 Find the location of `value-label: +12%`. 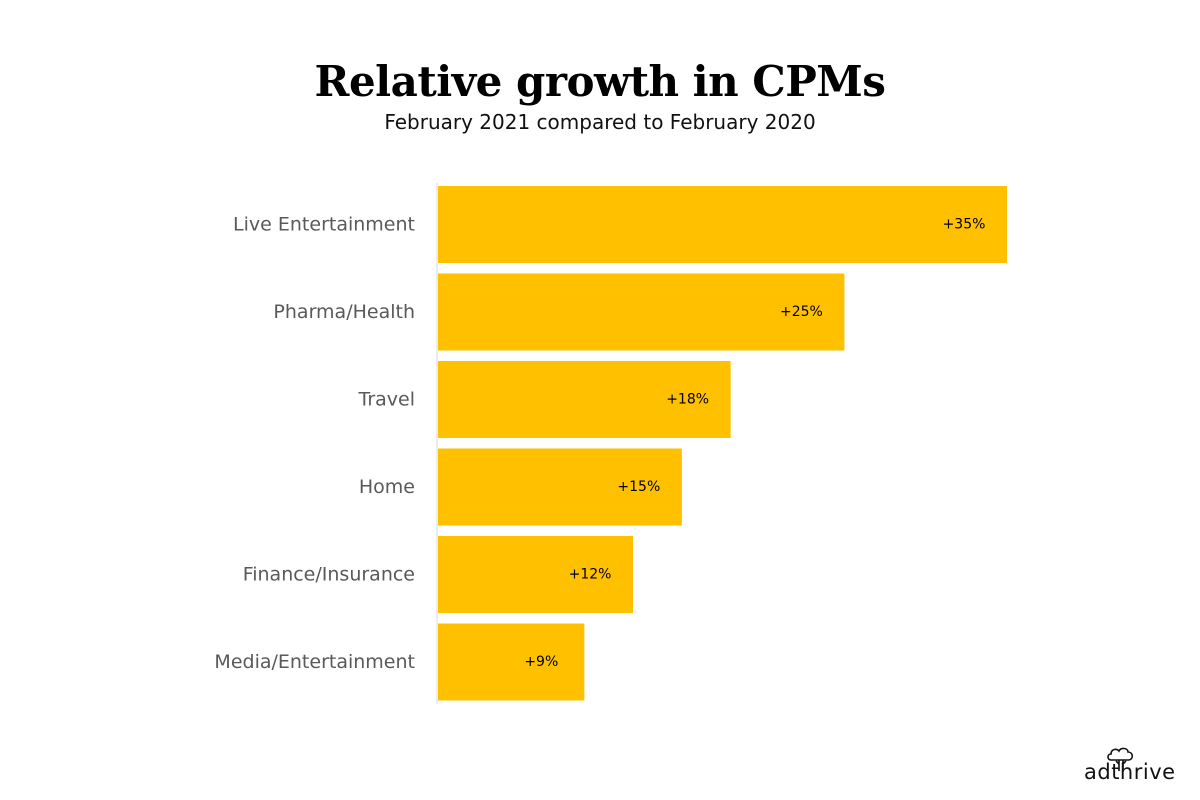

value-label: +12% is located at coordinates (590, 575).